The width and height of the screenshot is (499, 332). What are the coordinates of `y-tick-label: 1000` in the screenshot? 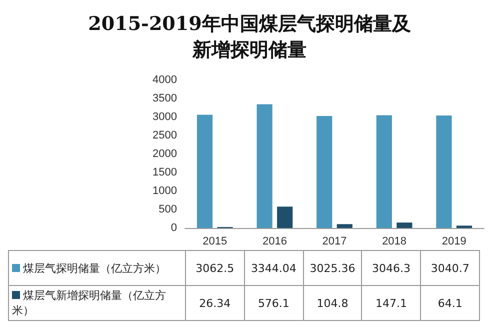 It's located at (164, 191).